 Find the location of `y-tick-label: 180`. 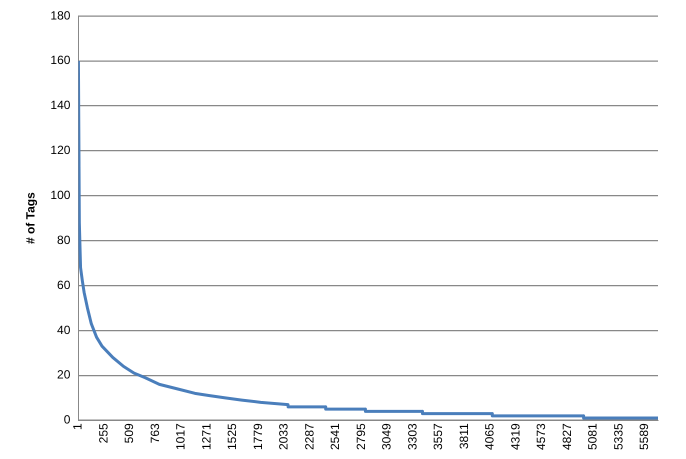

y-tick-label: 180 is located at coordinates (60, 15).